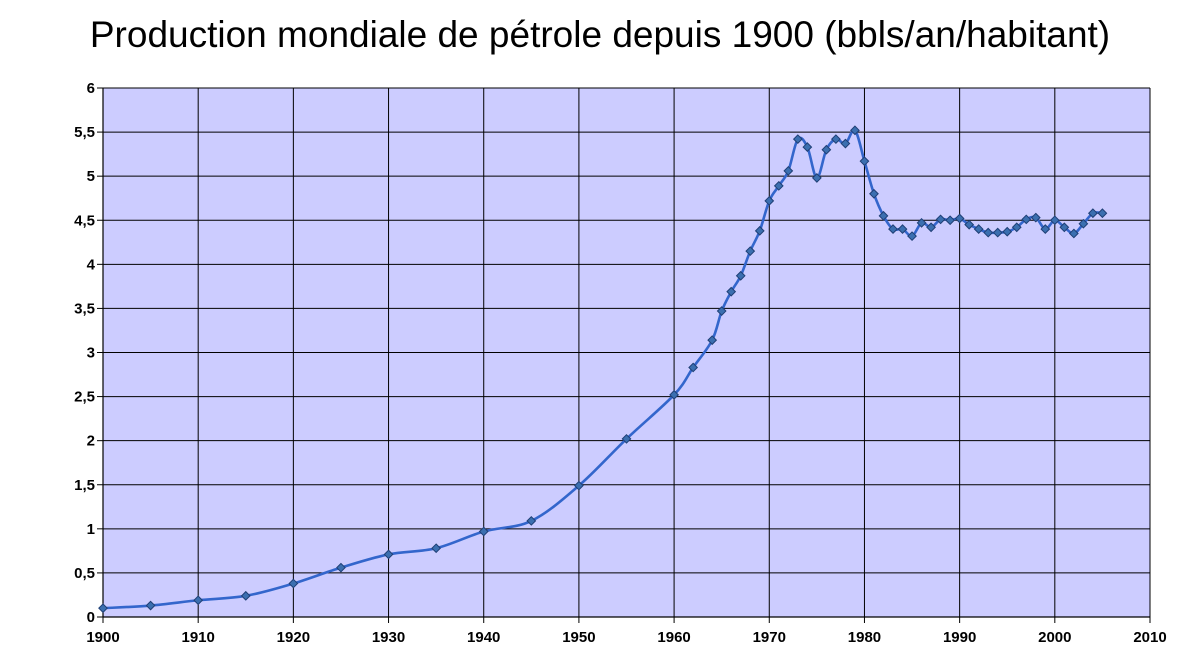 This screenshot has height=669, width=1200. Describe the element at coordinates (102, 637) in the screenshot. I see `x-tick-label: 1900` at that location.